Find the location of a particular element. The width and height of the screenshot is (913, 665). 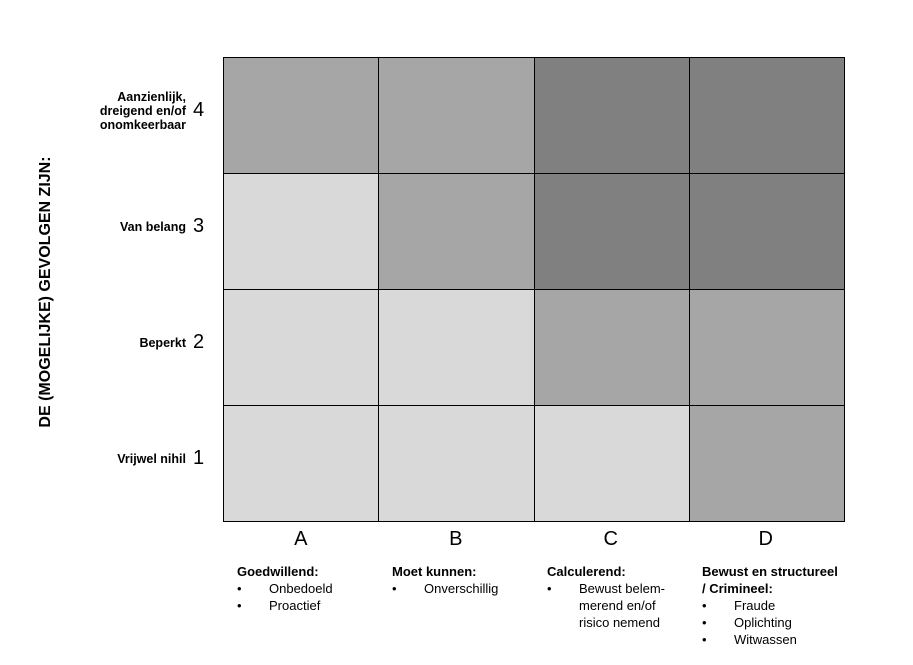

cell-3B is located at coordinates (457, 232).